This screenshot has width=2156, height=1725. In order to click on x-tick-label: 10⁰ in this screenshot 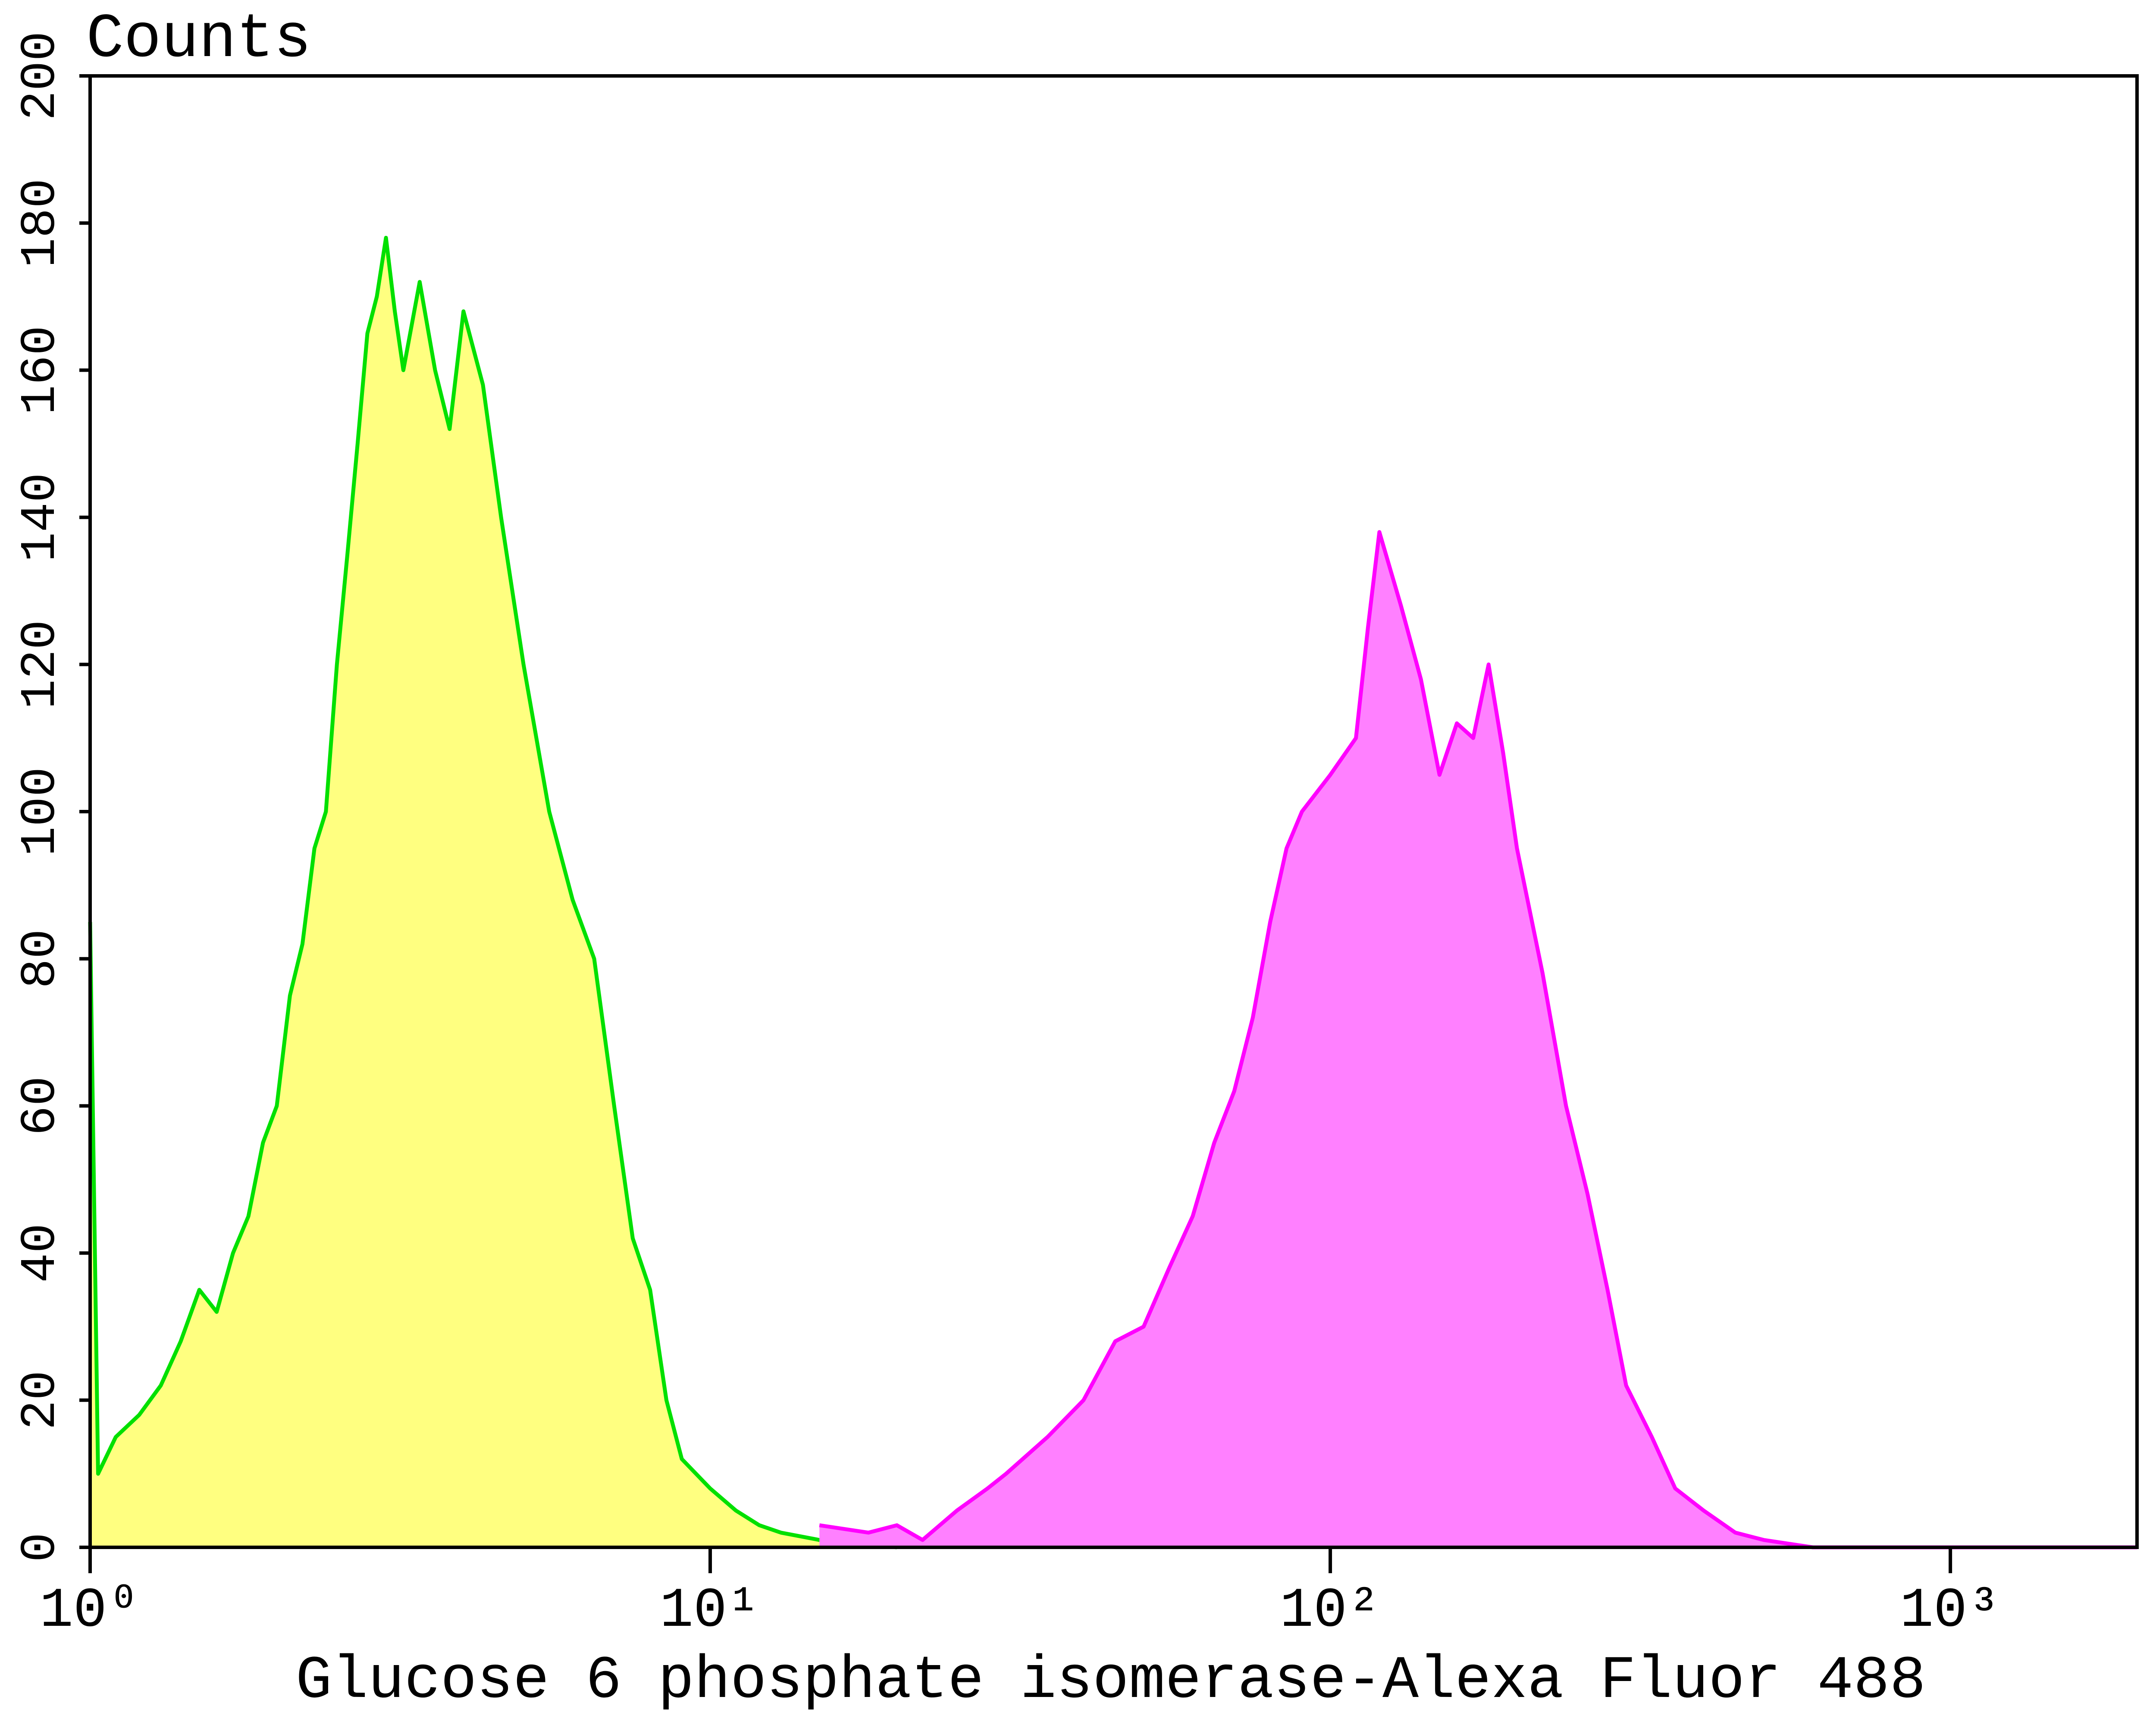, I will do `click(90, 1611)`.